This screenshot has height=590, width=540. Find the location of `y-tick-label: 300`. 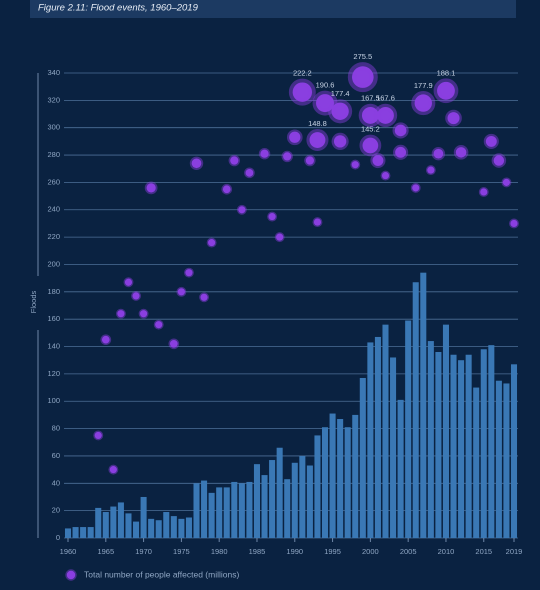

y-tick-label: 300 is located at coordinates (53, 127).